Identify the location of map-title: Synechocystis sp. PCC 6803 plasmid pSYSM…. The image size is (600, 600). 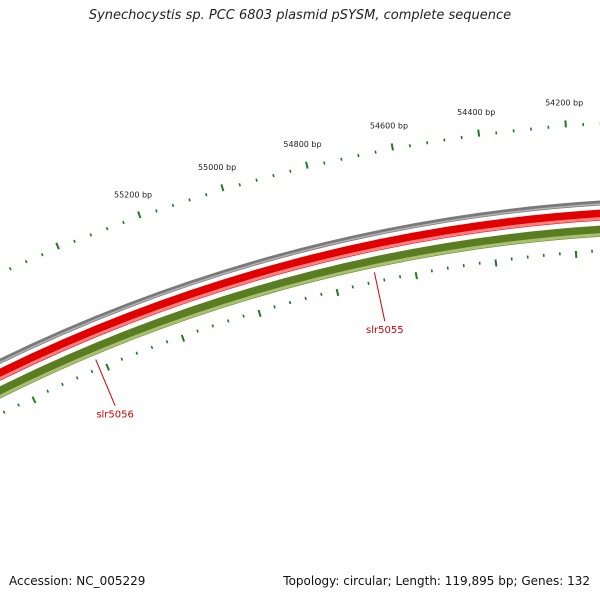
(300, 15).